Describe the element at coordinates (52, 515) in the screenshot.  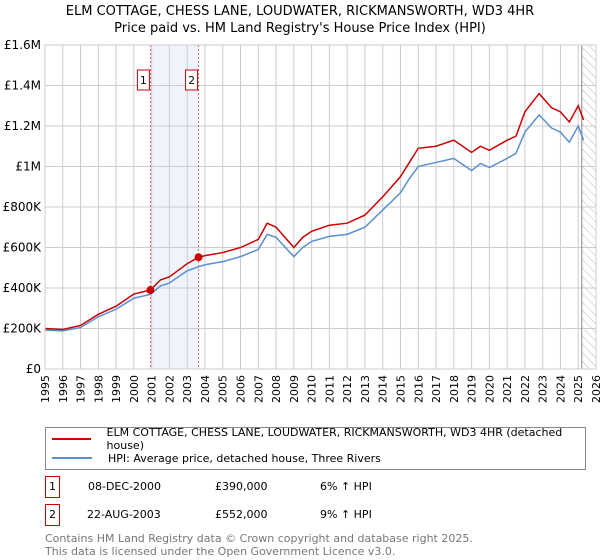
I see `sale-marker-badge: 2` at that location.